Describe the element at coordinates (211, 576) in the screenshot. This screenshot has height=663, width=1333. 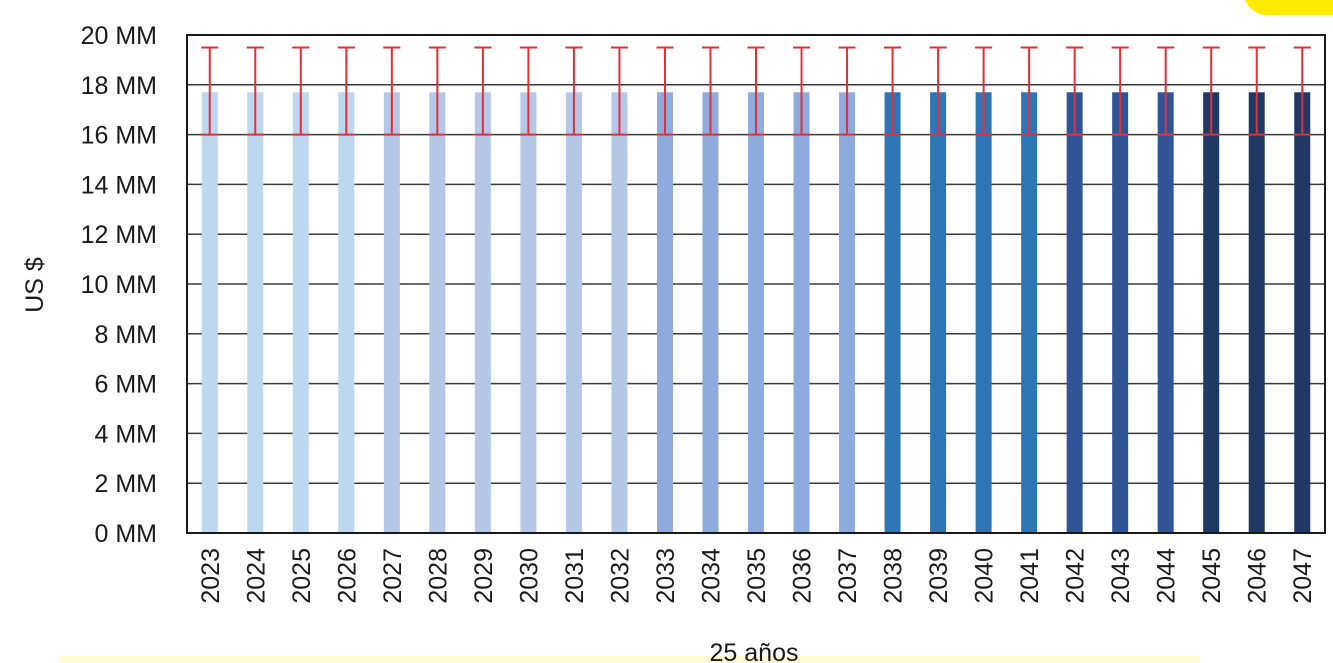
I see `x-tick-label: 2023` at that location.